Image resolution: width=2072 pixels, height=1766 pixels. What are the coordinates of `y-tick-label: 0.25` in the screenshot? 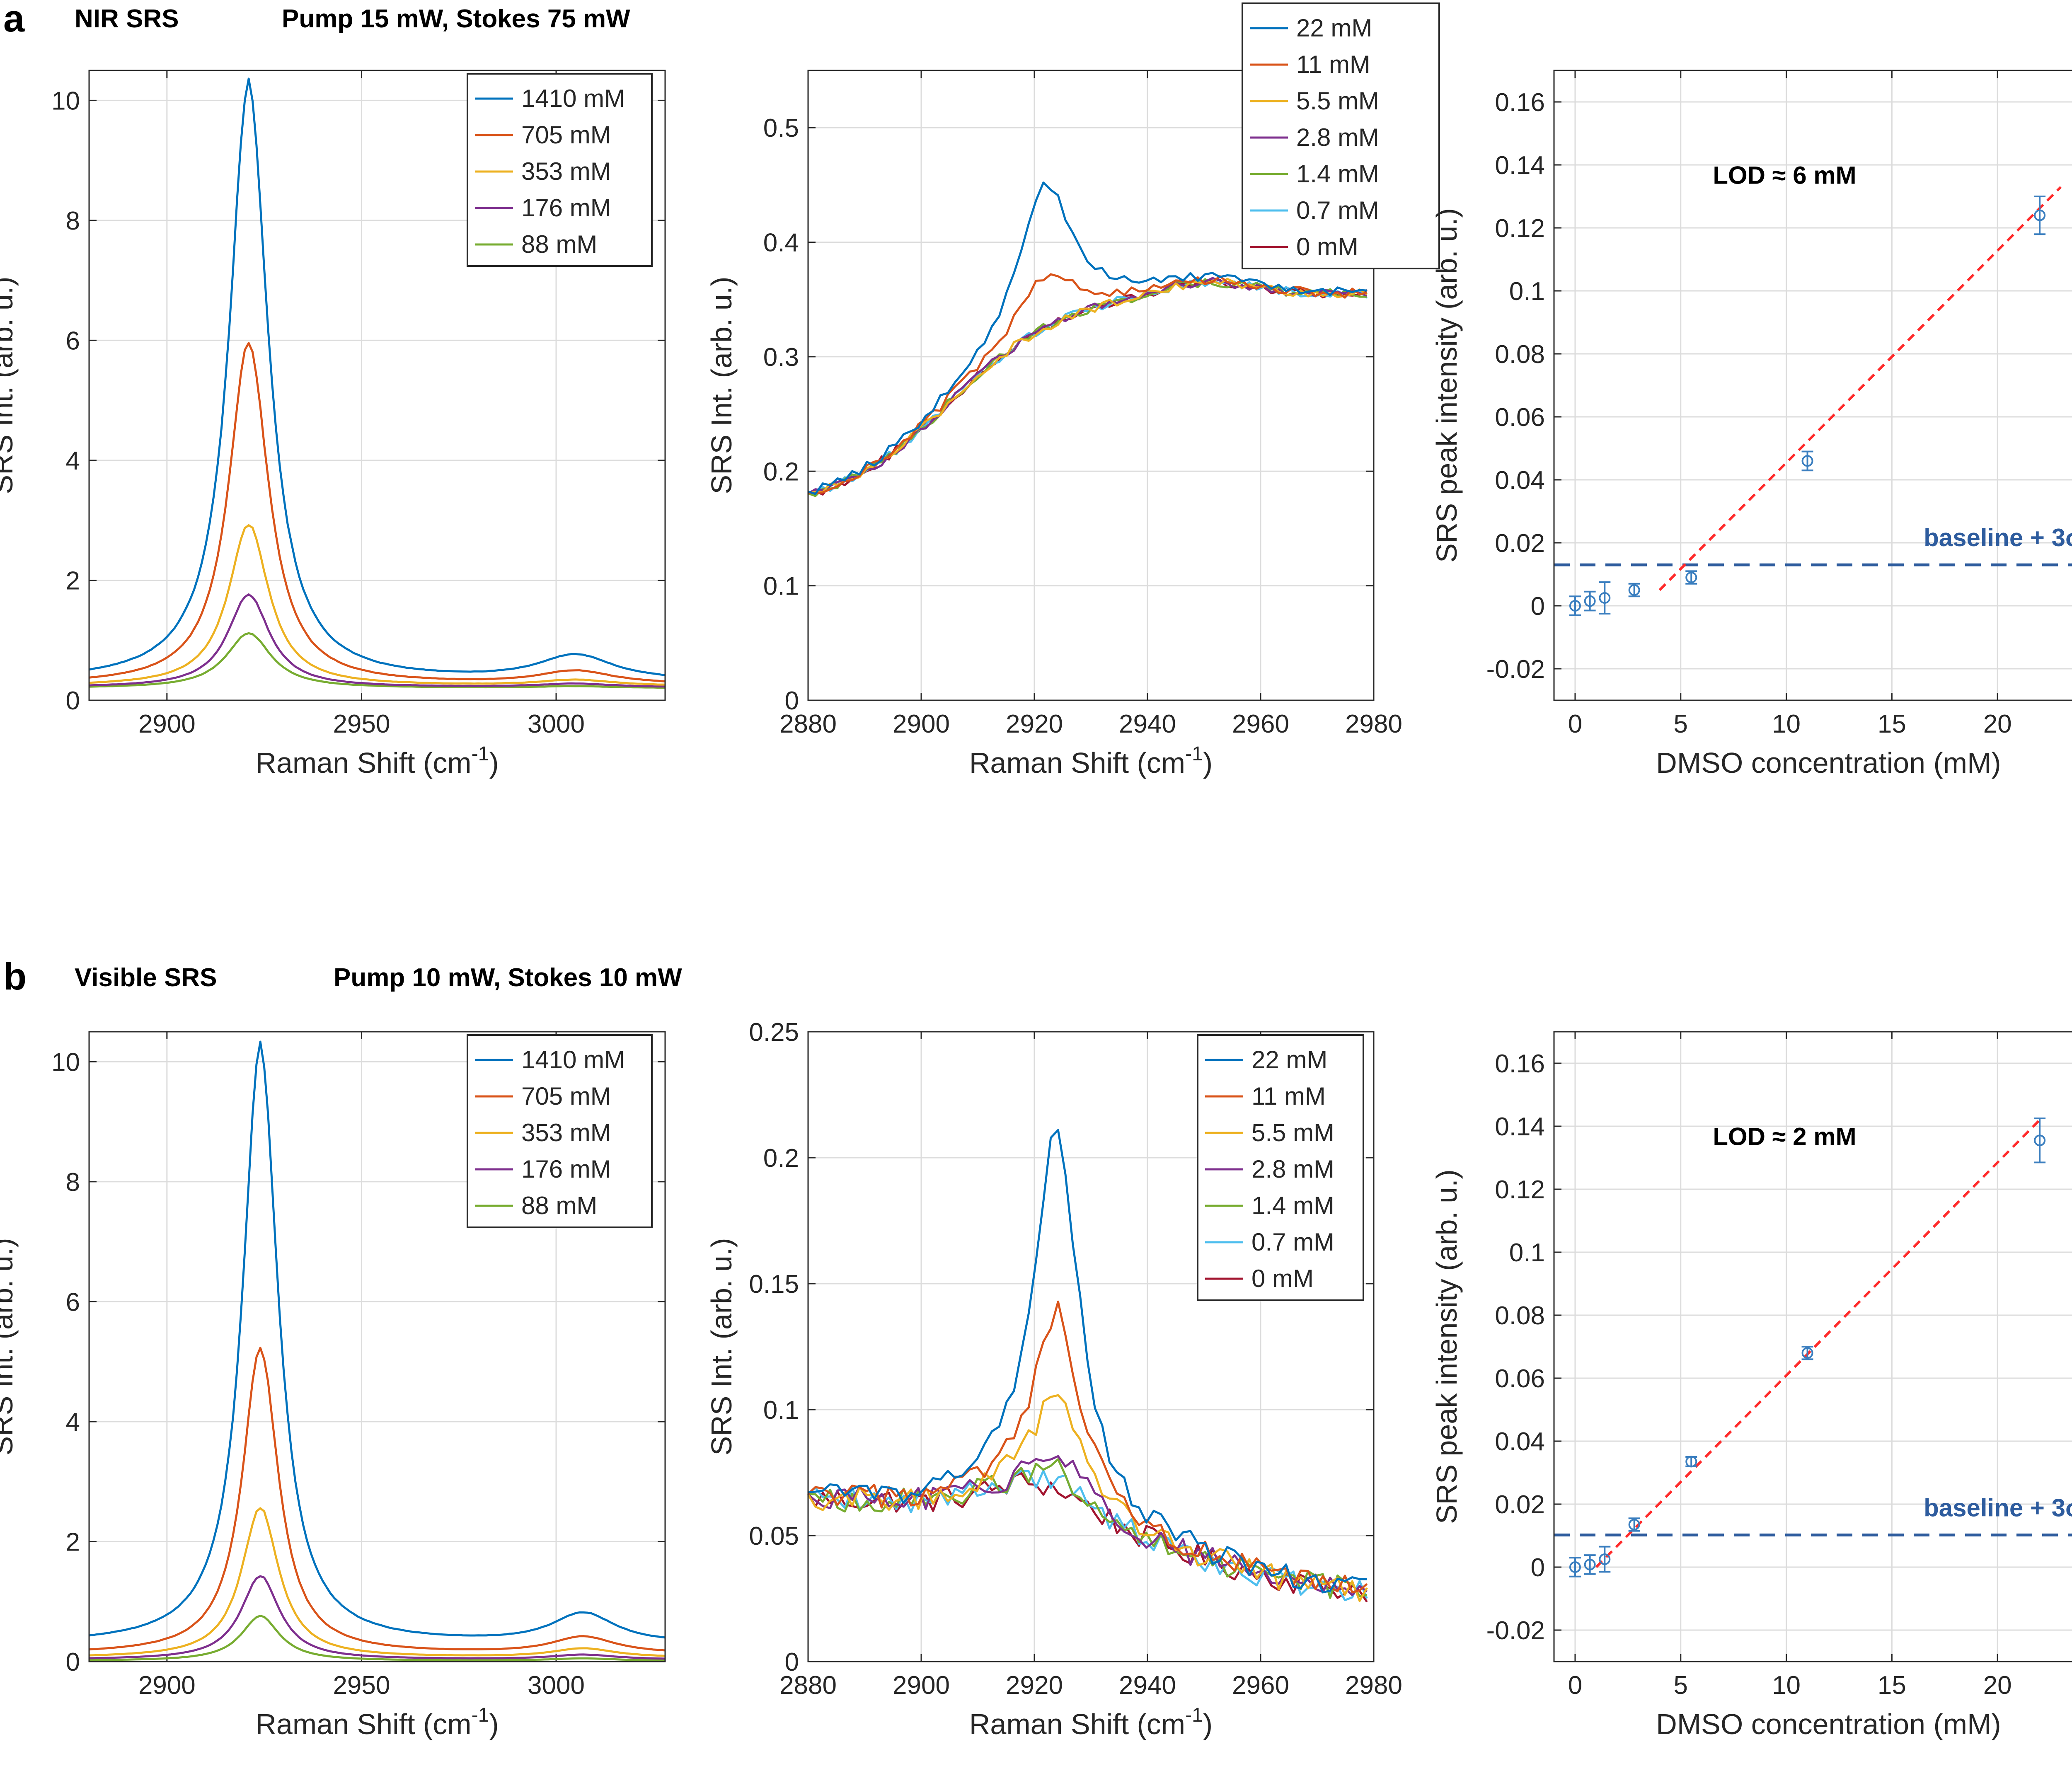 It's located at (774, 1032).